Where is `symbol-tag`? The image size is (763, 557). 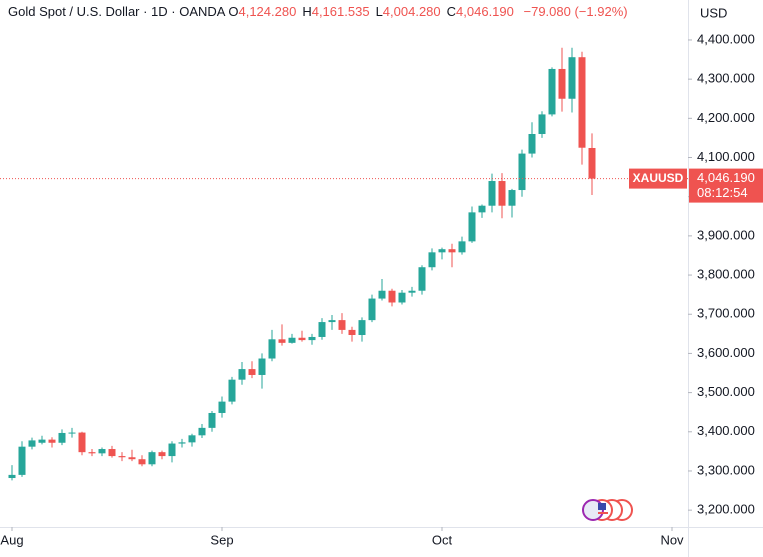 symbol-tag is located at coordinates (658, 178).